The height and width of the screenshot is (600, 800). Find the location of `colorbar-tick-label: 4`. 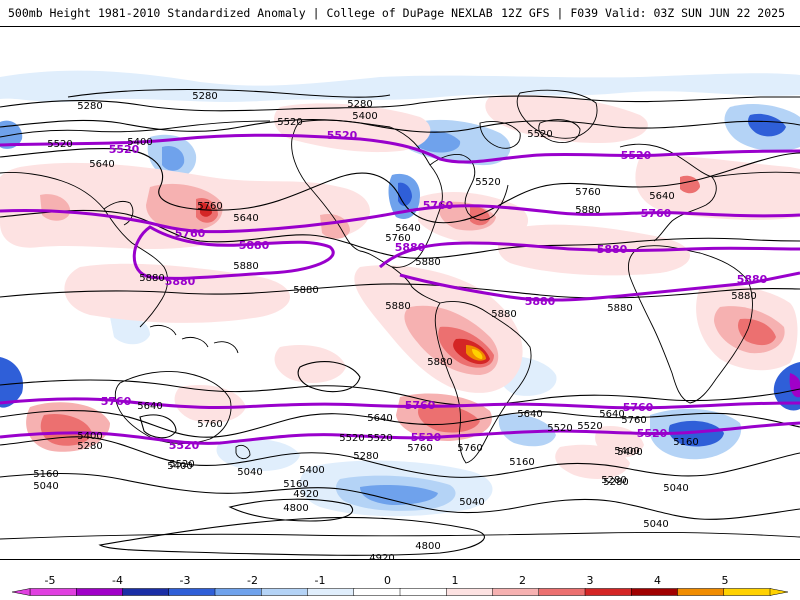

colorbar-tick-label: 4 is located at coordinates (657, 580).